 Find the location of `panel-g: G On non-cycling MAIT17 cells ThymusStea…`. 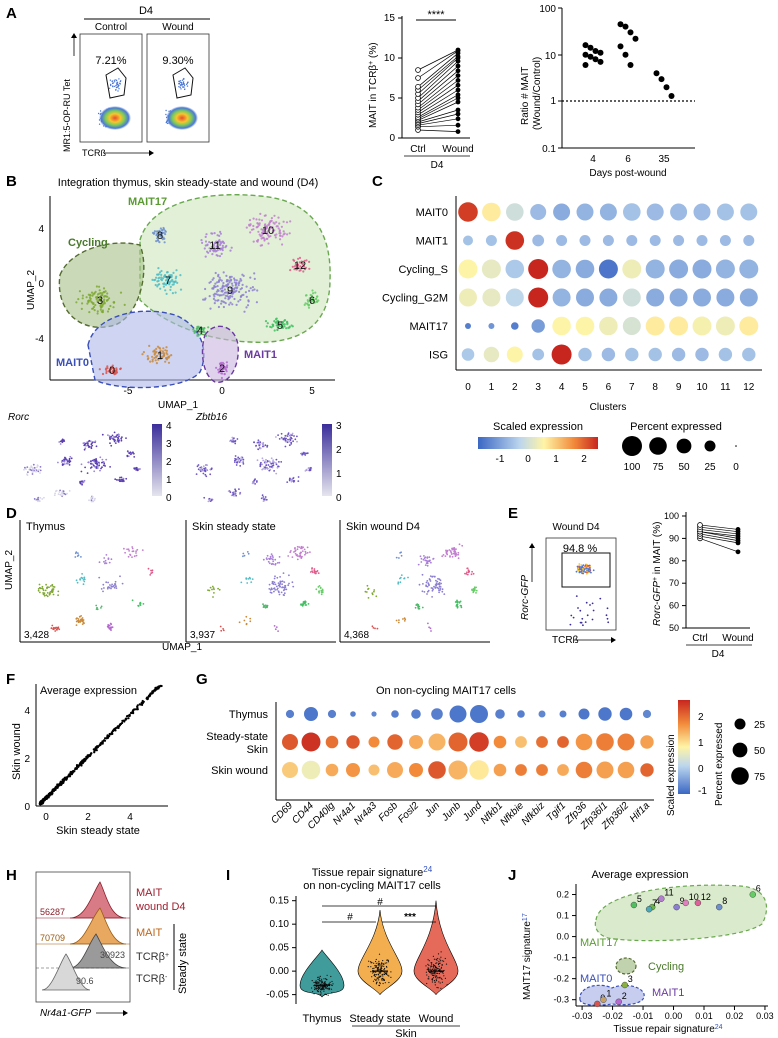

panel-g: G On non-cycling MAIT17 cells ThymusStea… is located at coordinates (481, 751).